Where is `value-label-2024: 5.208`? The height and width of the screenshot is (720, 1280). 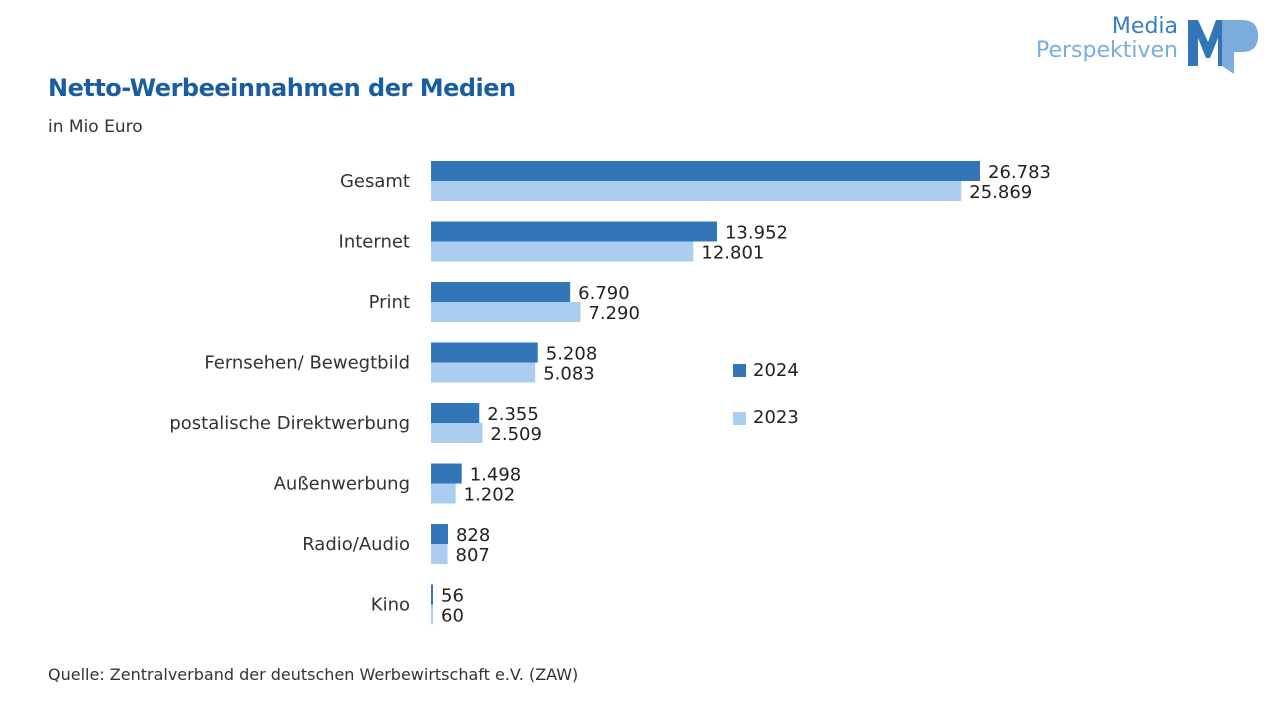 value-label-2024: 5.208 is located at coordinates (572, 354).